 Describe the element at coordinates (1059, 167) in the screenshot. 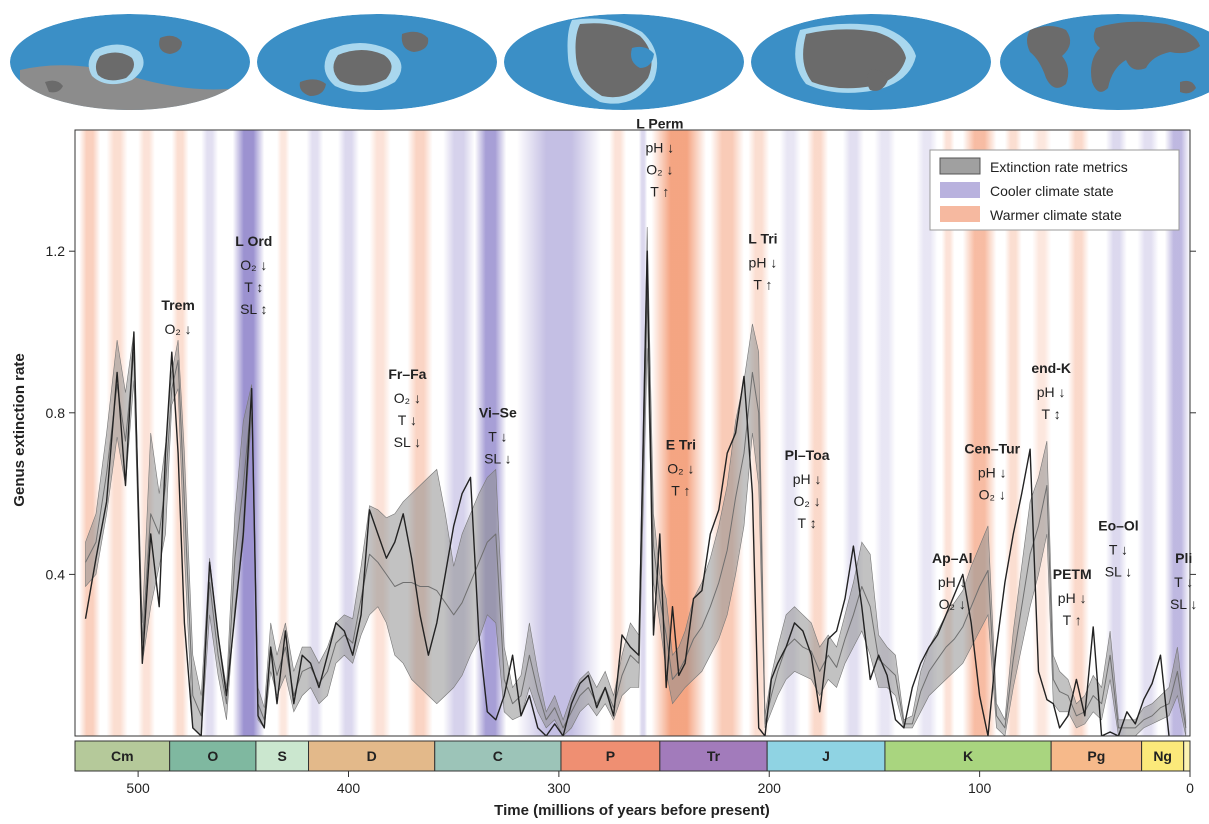

I see `legend-label-band: Extinction rate metrics` at that location.